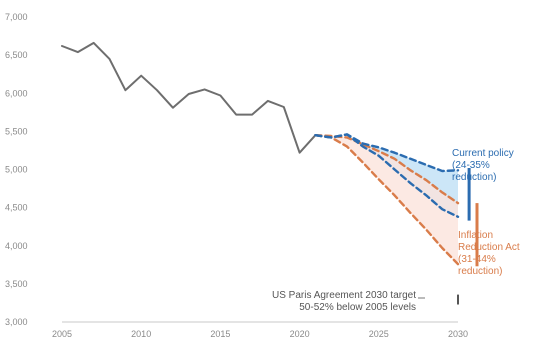  I want to click on annotation-ira-line: Inflation, so click(475, 235).